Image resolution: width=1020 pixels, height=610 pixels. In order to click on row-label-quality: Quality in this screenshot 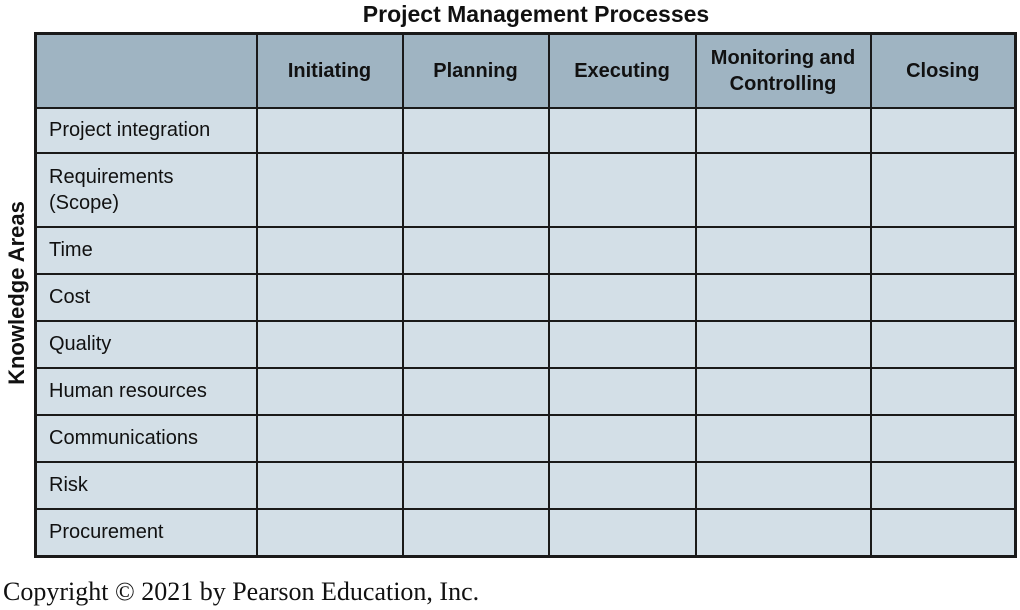, I will do `click(146, 344)`.